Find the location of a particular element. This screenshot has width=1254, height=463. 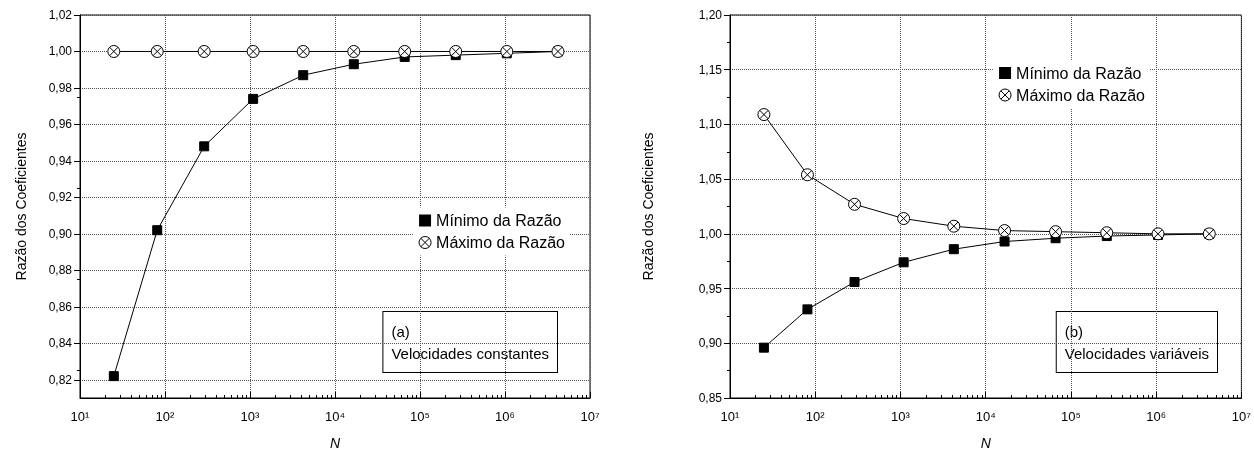

y-tick-label: 0,92 is located at coordinates (60, 197).